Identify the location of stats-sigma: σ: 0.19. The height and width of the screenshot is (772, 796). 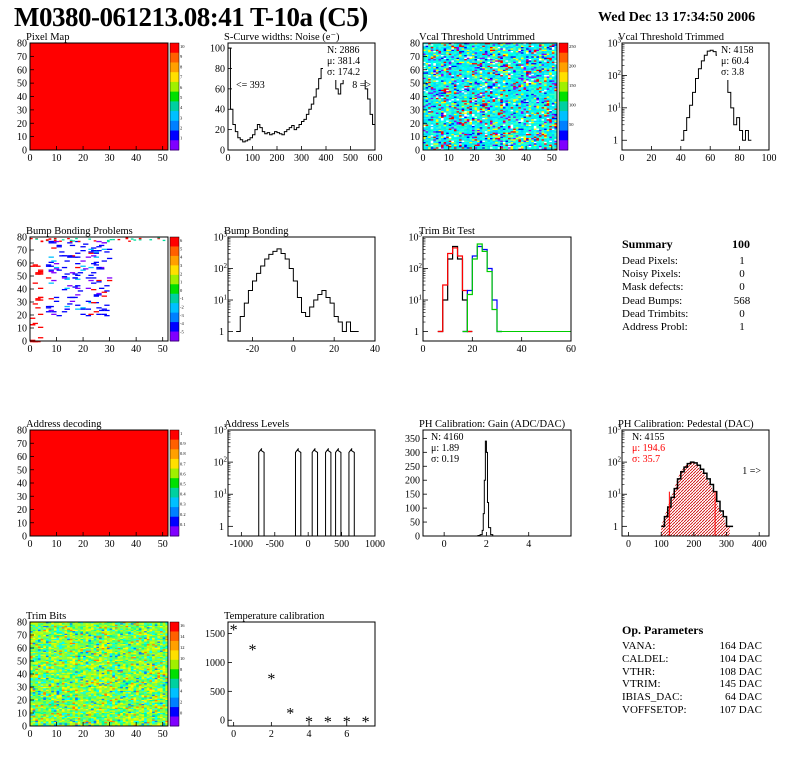
(445, 459).